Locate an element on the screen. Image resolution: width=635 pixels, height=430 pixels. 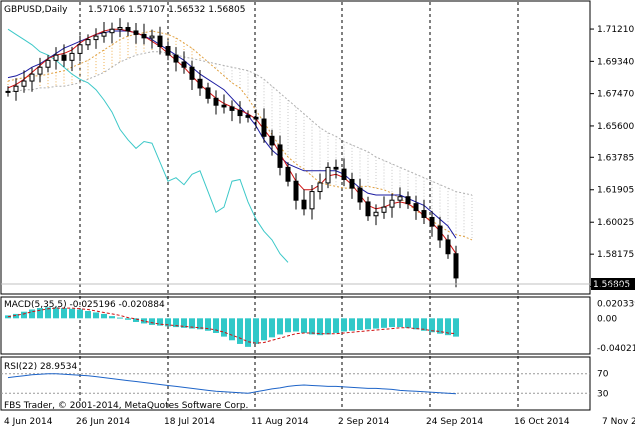
main-tick-label-5: 1.61905 is located at coordinates (615, 191).